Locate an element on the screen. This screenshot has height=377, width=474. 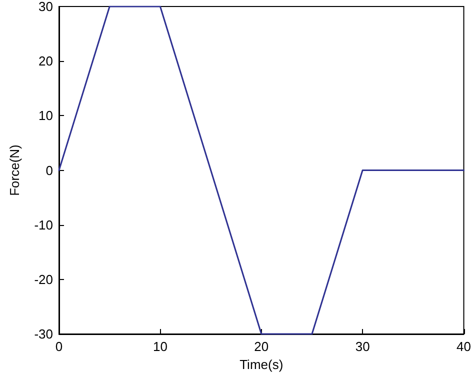
y-tick-label: -10 is located at coordinates (43, 224).